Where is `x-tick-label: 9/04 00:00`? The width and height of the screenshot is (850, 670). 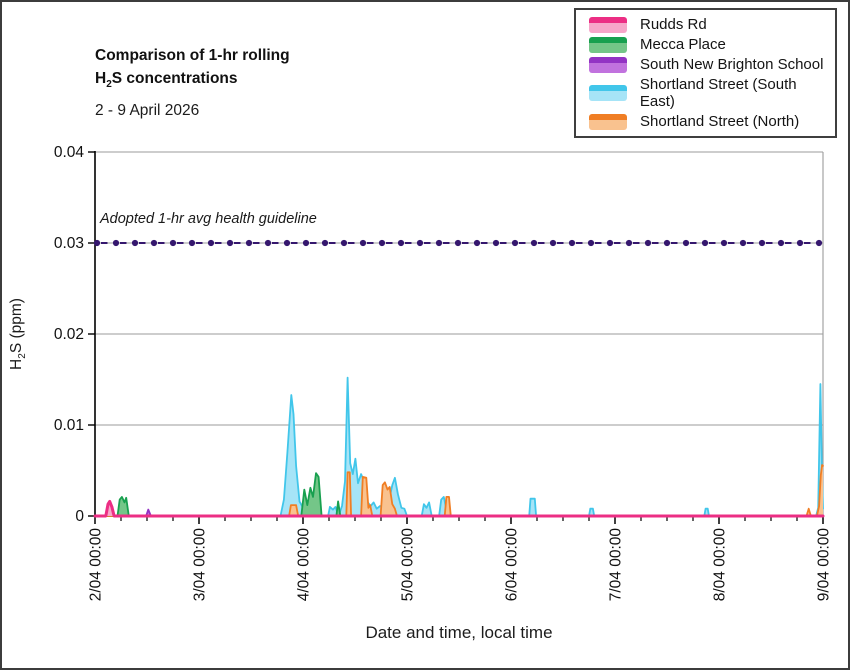 x-tick-label: 9/04 00:00 is located at coordinates (824, 565).